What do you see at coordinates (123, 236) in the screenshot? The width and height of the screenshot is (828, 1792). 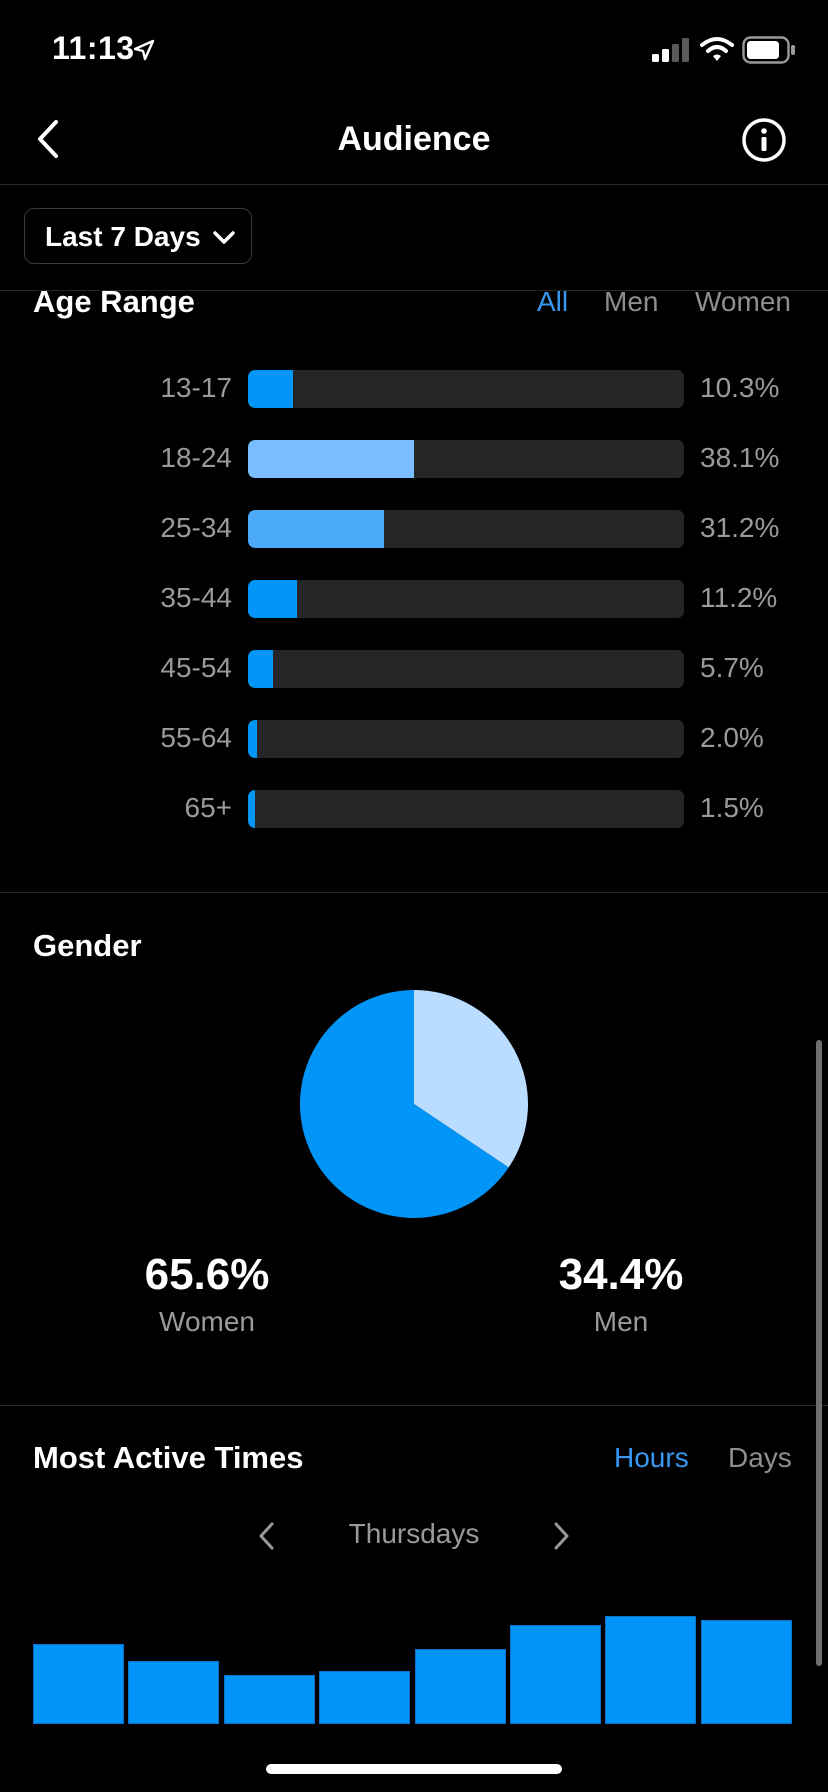 I see `date-range-label: Last 7 Days` at bounding box center [123, 236].